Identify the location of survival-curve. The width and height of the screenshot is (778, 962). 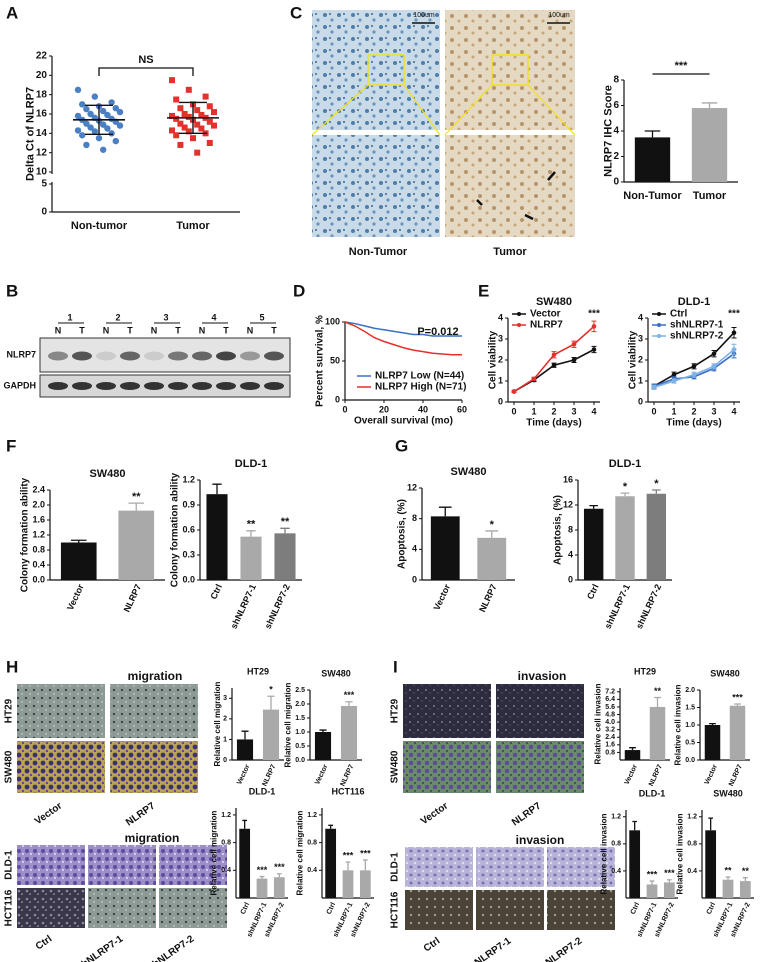
(403, 338).